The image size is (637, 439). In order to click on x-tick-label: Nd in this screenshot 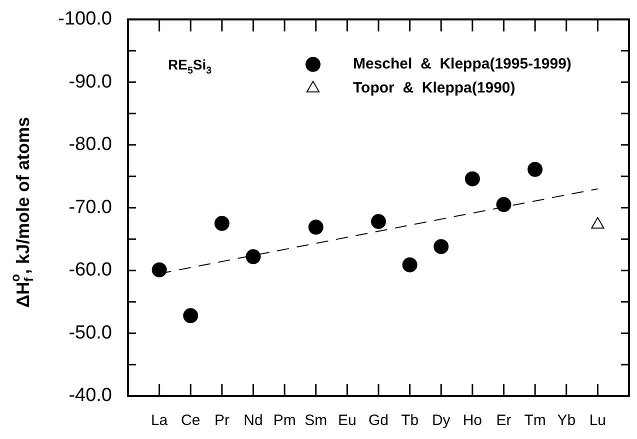, I will do `click(253, 421)`.